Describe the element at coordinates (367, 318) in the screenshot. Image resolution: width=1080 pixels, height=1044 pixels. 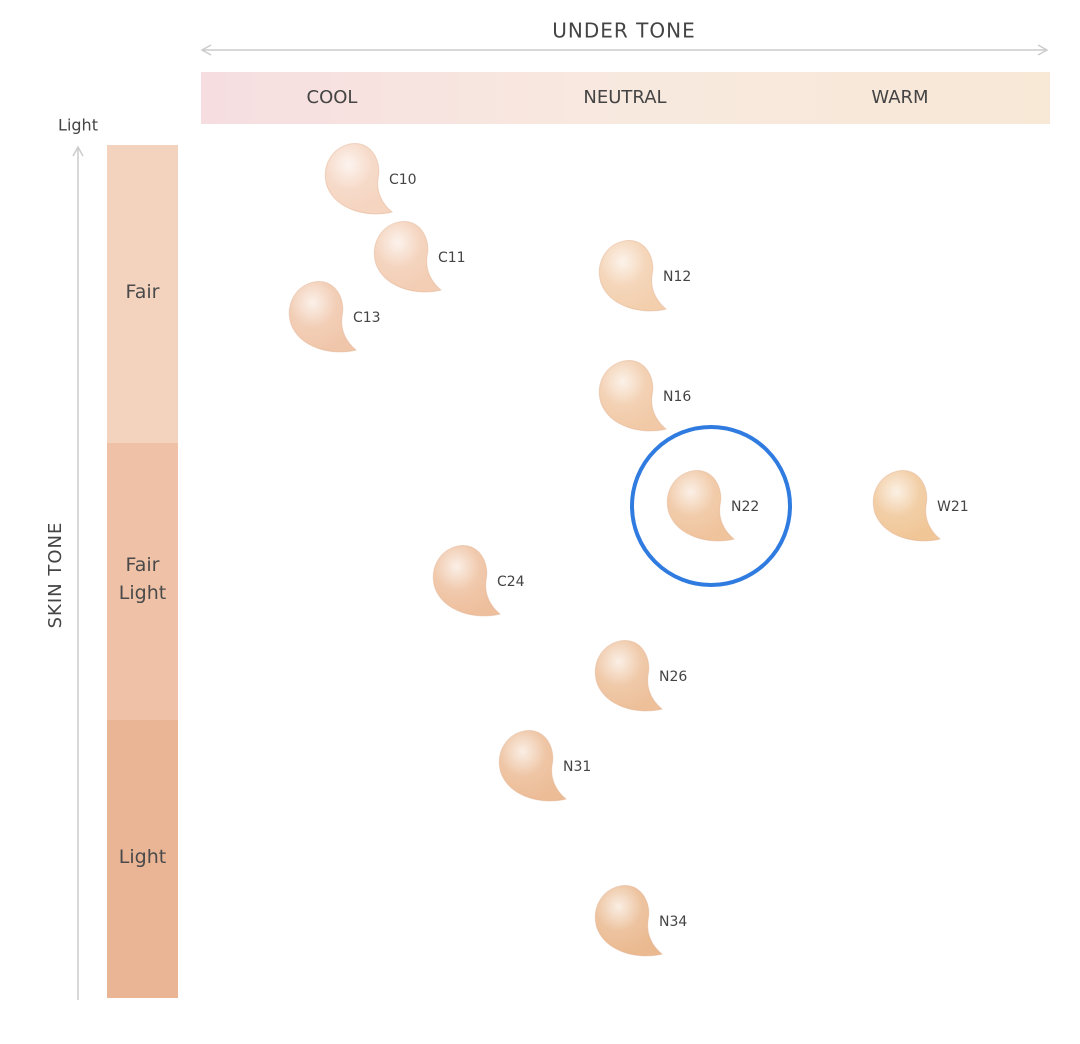
I see `swatch-label: C13` at that location.